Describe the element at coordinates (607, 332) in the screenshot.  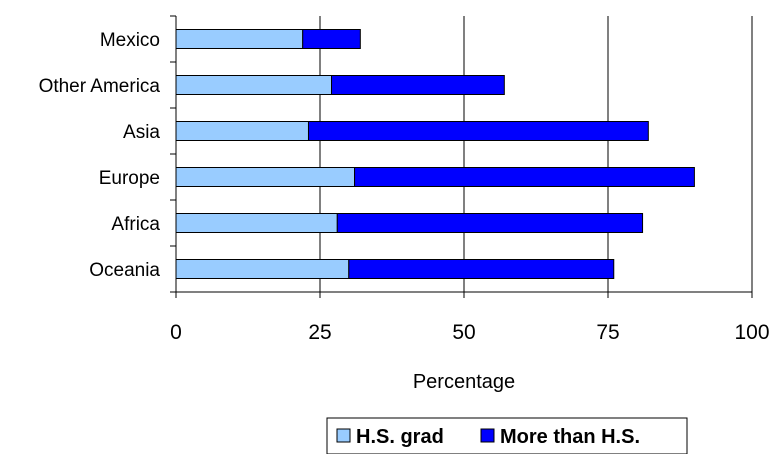
I see `x-tick-label-3: 75` at that location.